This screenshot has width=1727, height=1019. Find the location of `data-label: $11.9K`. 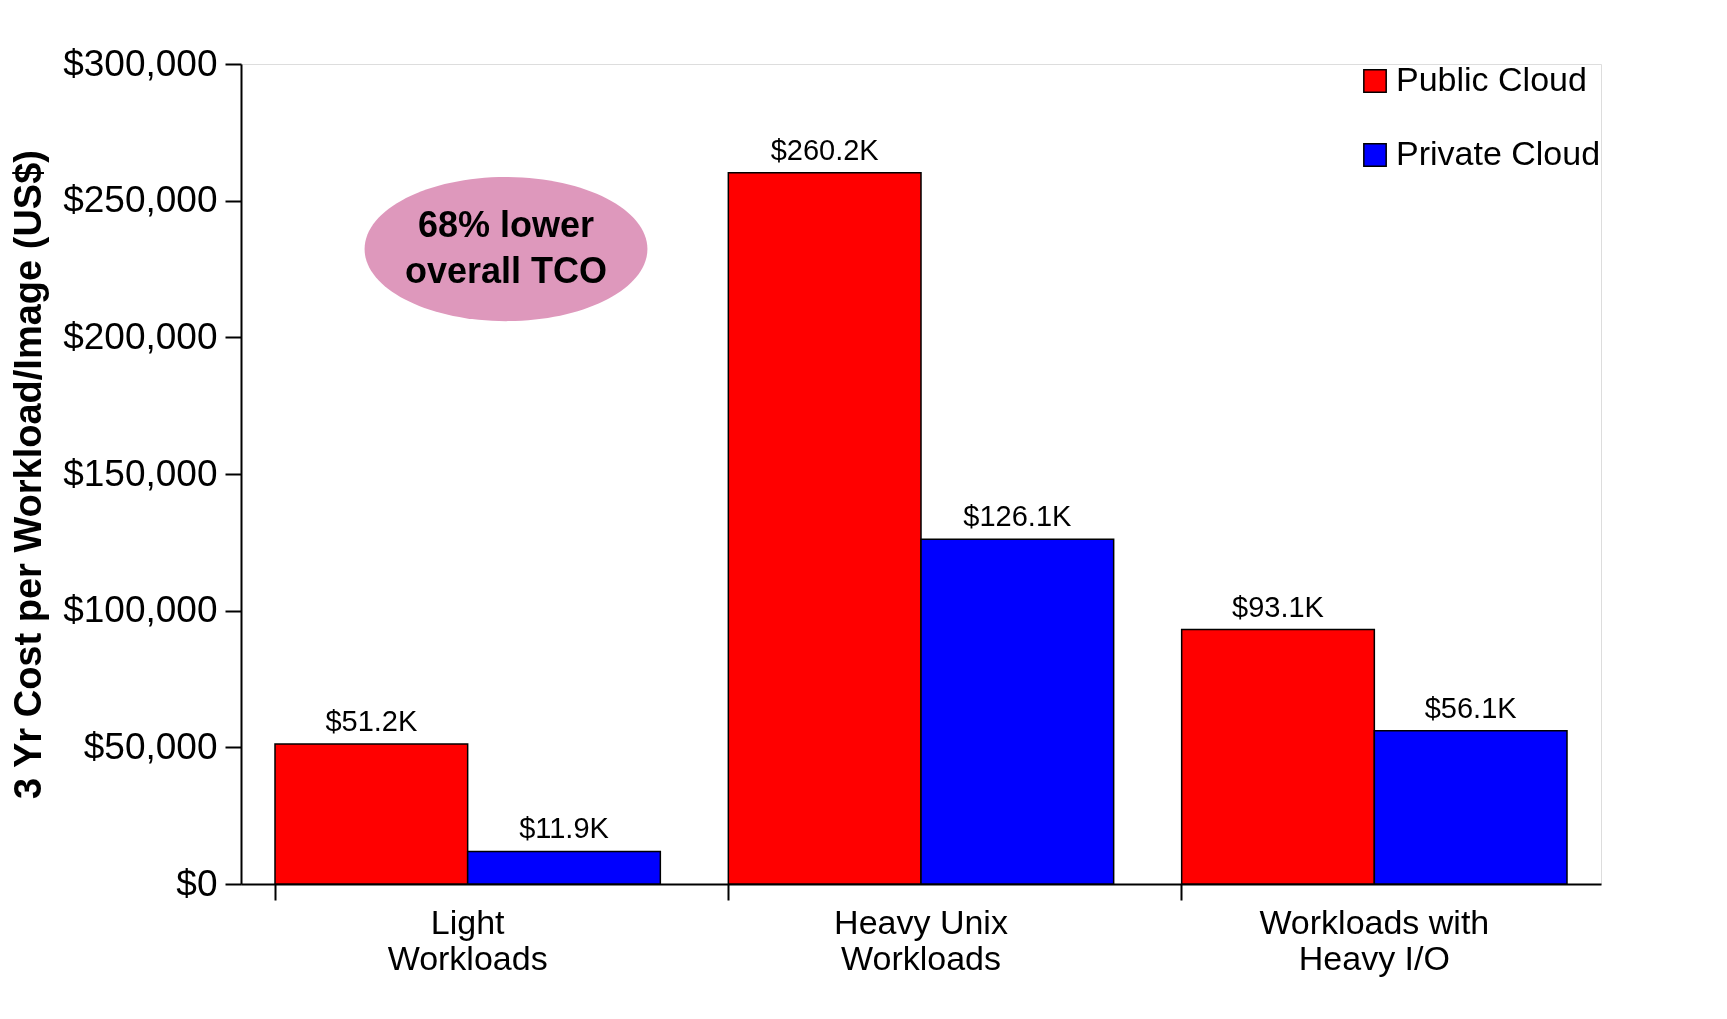

data-label: $11.9K is located at coordinates (564, 828).